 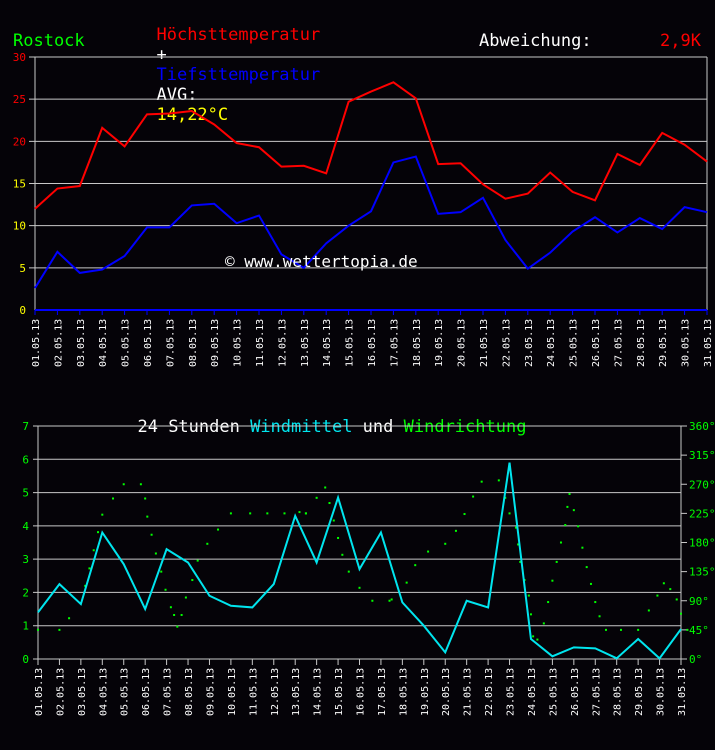 What do you see at coordinates (339, 692) in the screenshot?
I see `x-tick-label: 15.05.13` at bounding box center [339, 692].